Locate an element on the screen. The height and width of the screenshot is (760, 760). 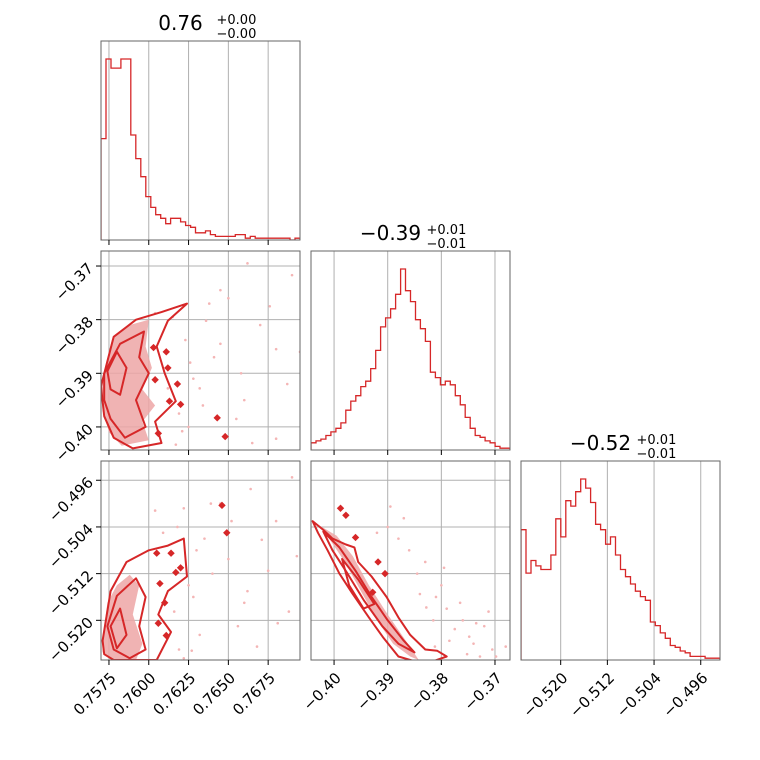
tick-label-x: 0.7600 is located at coordinates (135, 694).